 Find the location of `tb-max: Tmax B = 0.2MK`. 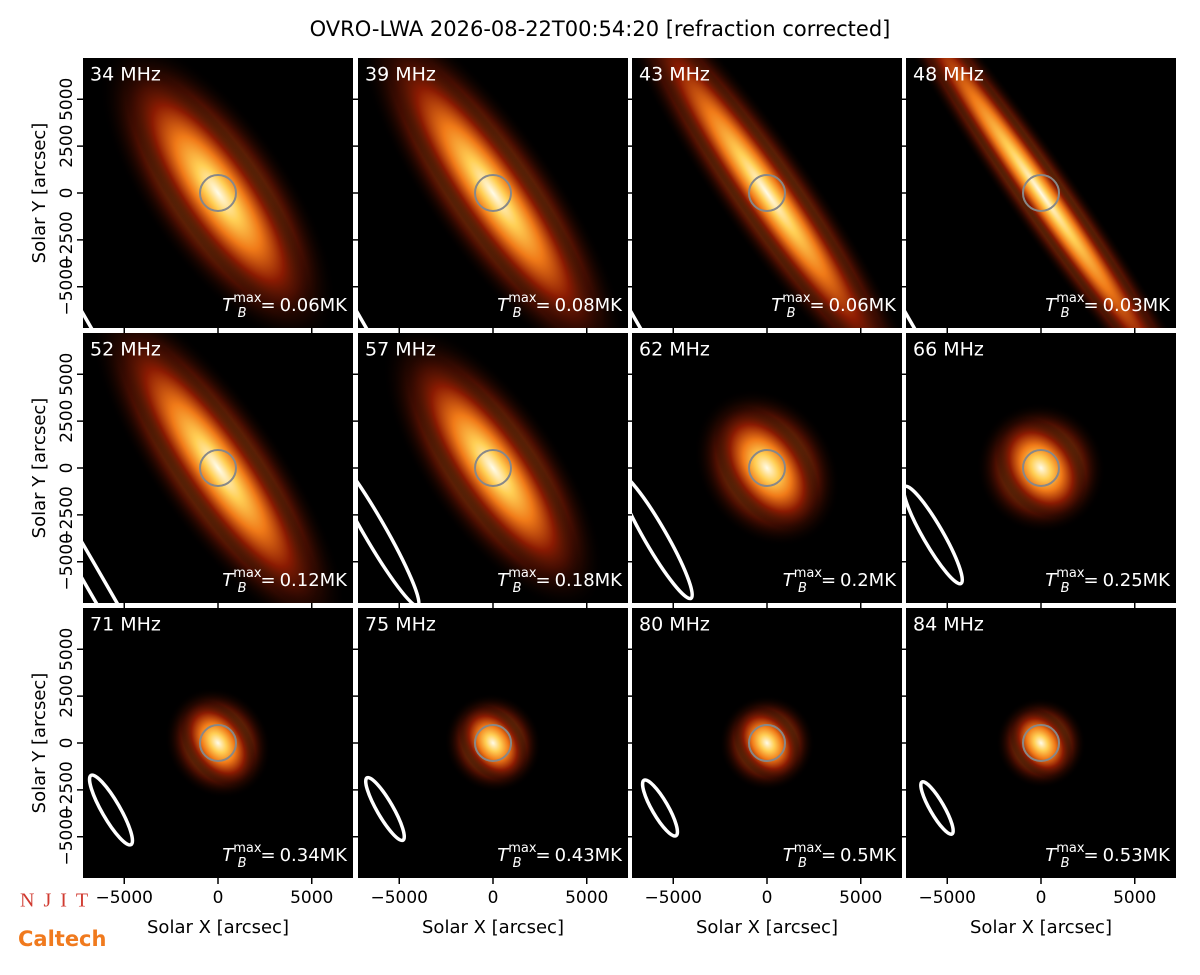

tb-max: Tmax B = 0.2MK is located at coordinates (840, 581).